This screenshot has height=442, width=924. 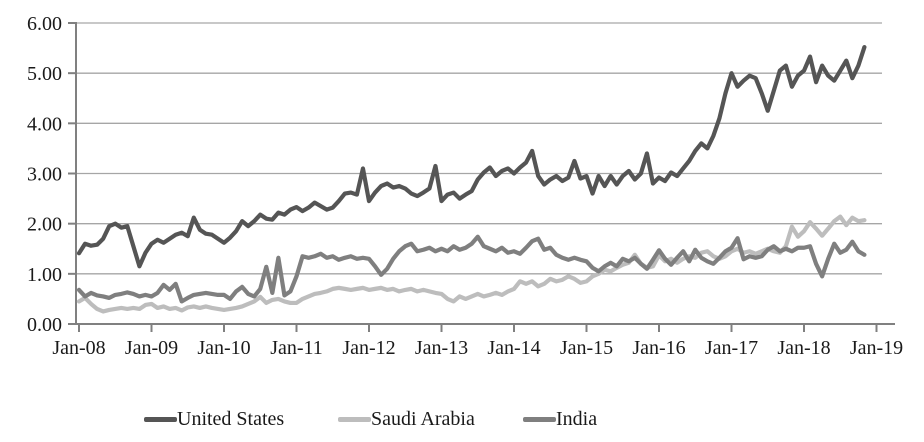 What do you see at coordinates (78, 348) in the screenshot?
I see `x-tick-label: Jan-08` at bounding box center [78, 348].